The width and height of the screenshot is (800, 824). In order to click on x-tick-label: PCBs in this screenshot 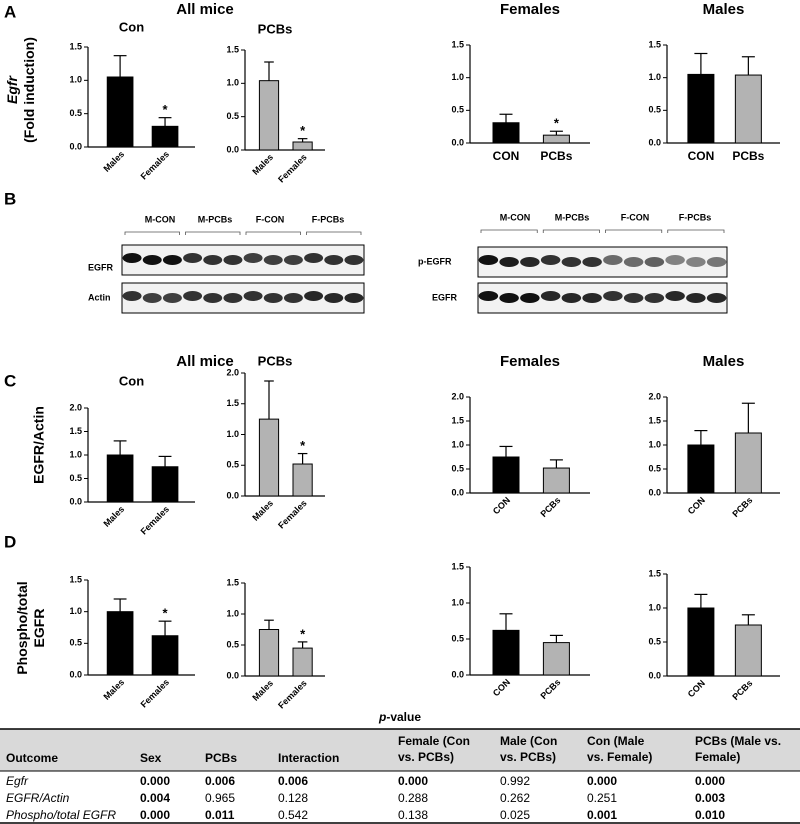, I will do `click(742, 690)`.